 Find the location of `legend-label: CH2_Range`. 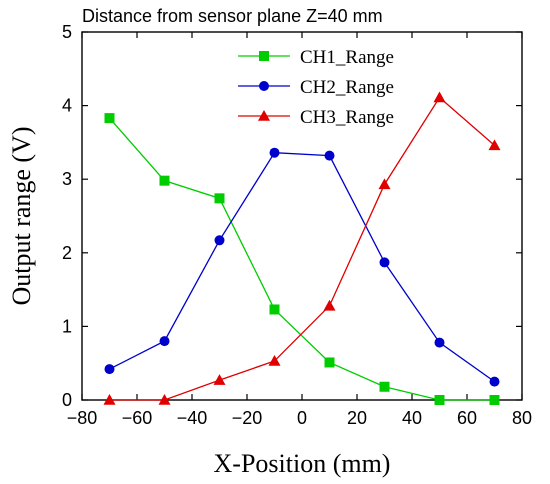

legend-label: CH2_Range is located at coordinates (347, 87).